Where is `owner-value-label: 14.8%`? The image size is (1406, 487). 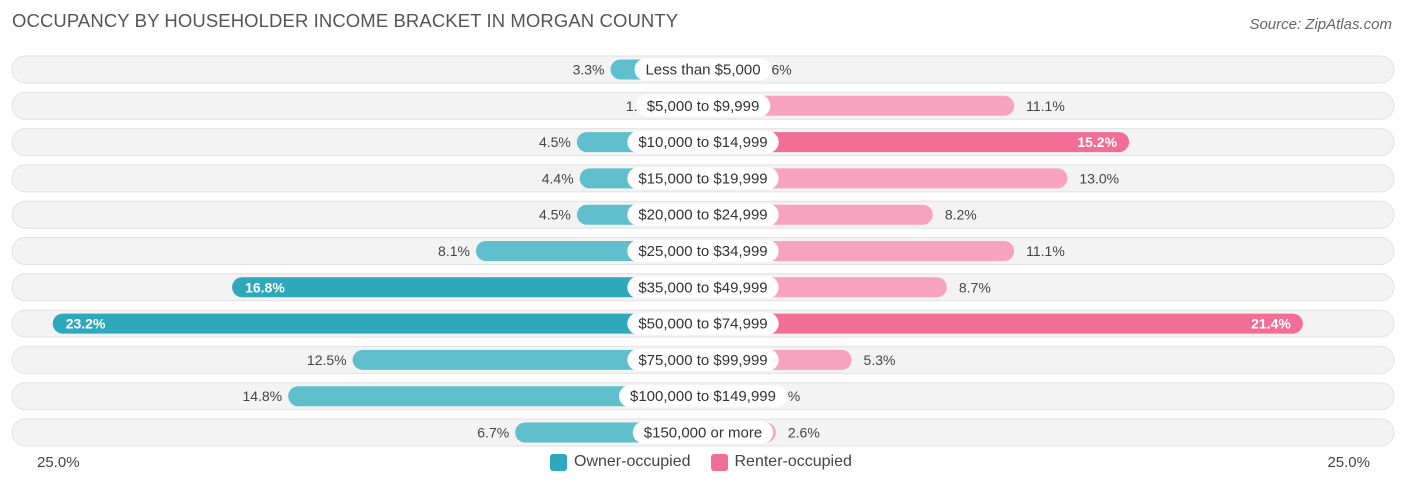
owner-value-label: 14.8% is located at coordinates (262, 396).